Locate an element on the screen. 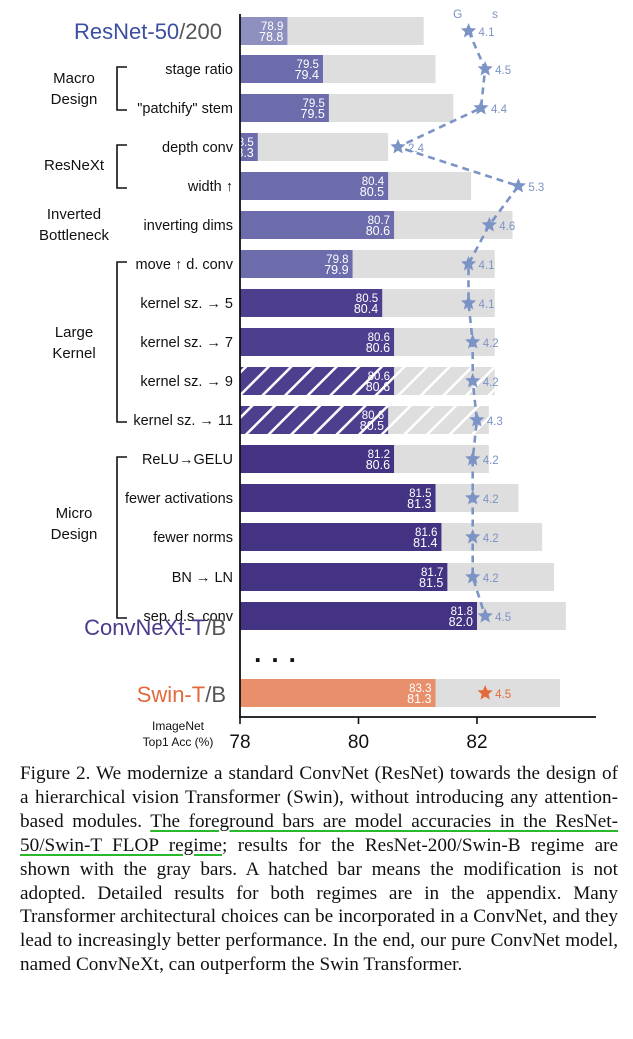  row-label: fewer norms is located at coordinates (193, 538).